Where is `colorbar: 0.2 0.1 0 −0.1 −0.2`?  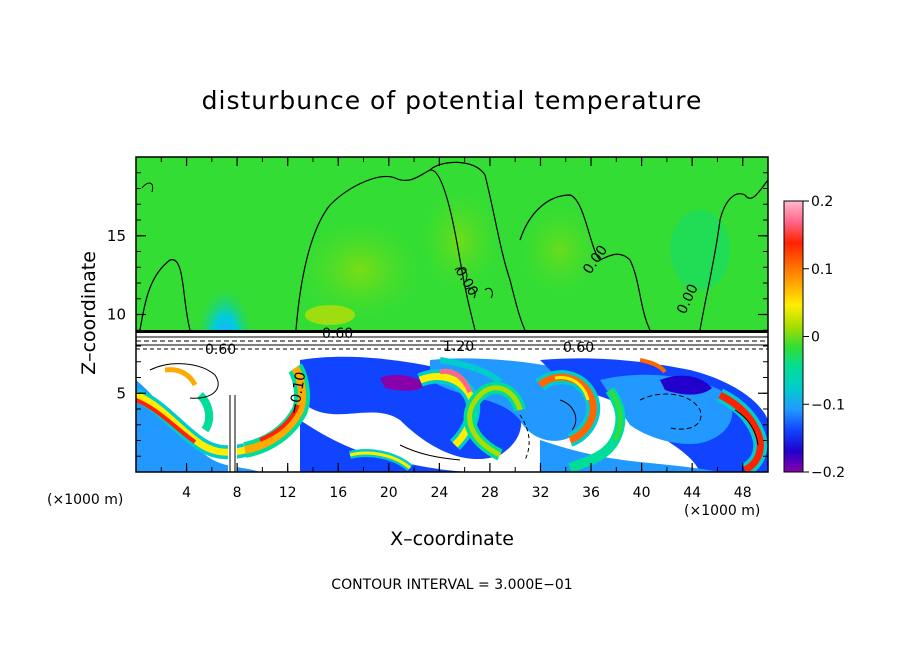 colorbar: 0.2 0.1 0 −0.1 −0.2 is located at coordinates (814, 337).